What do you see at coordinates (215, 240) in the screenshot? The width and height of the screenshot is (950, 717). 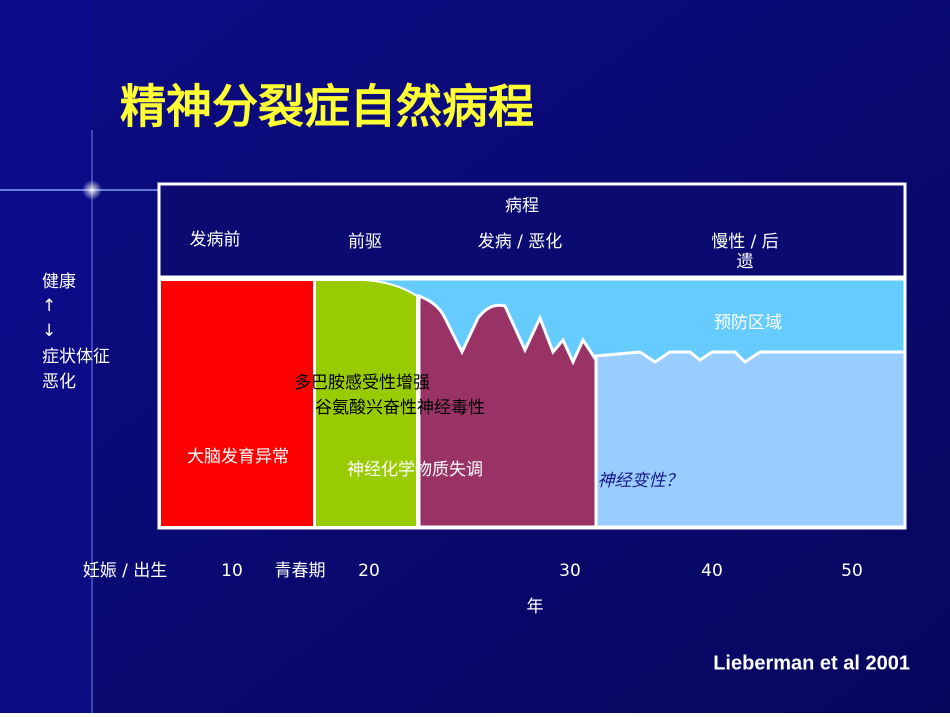 I see `phase-label: 发病前` at bounding box center [215, 240].